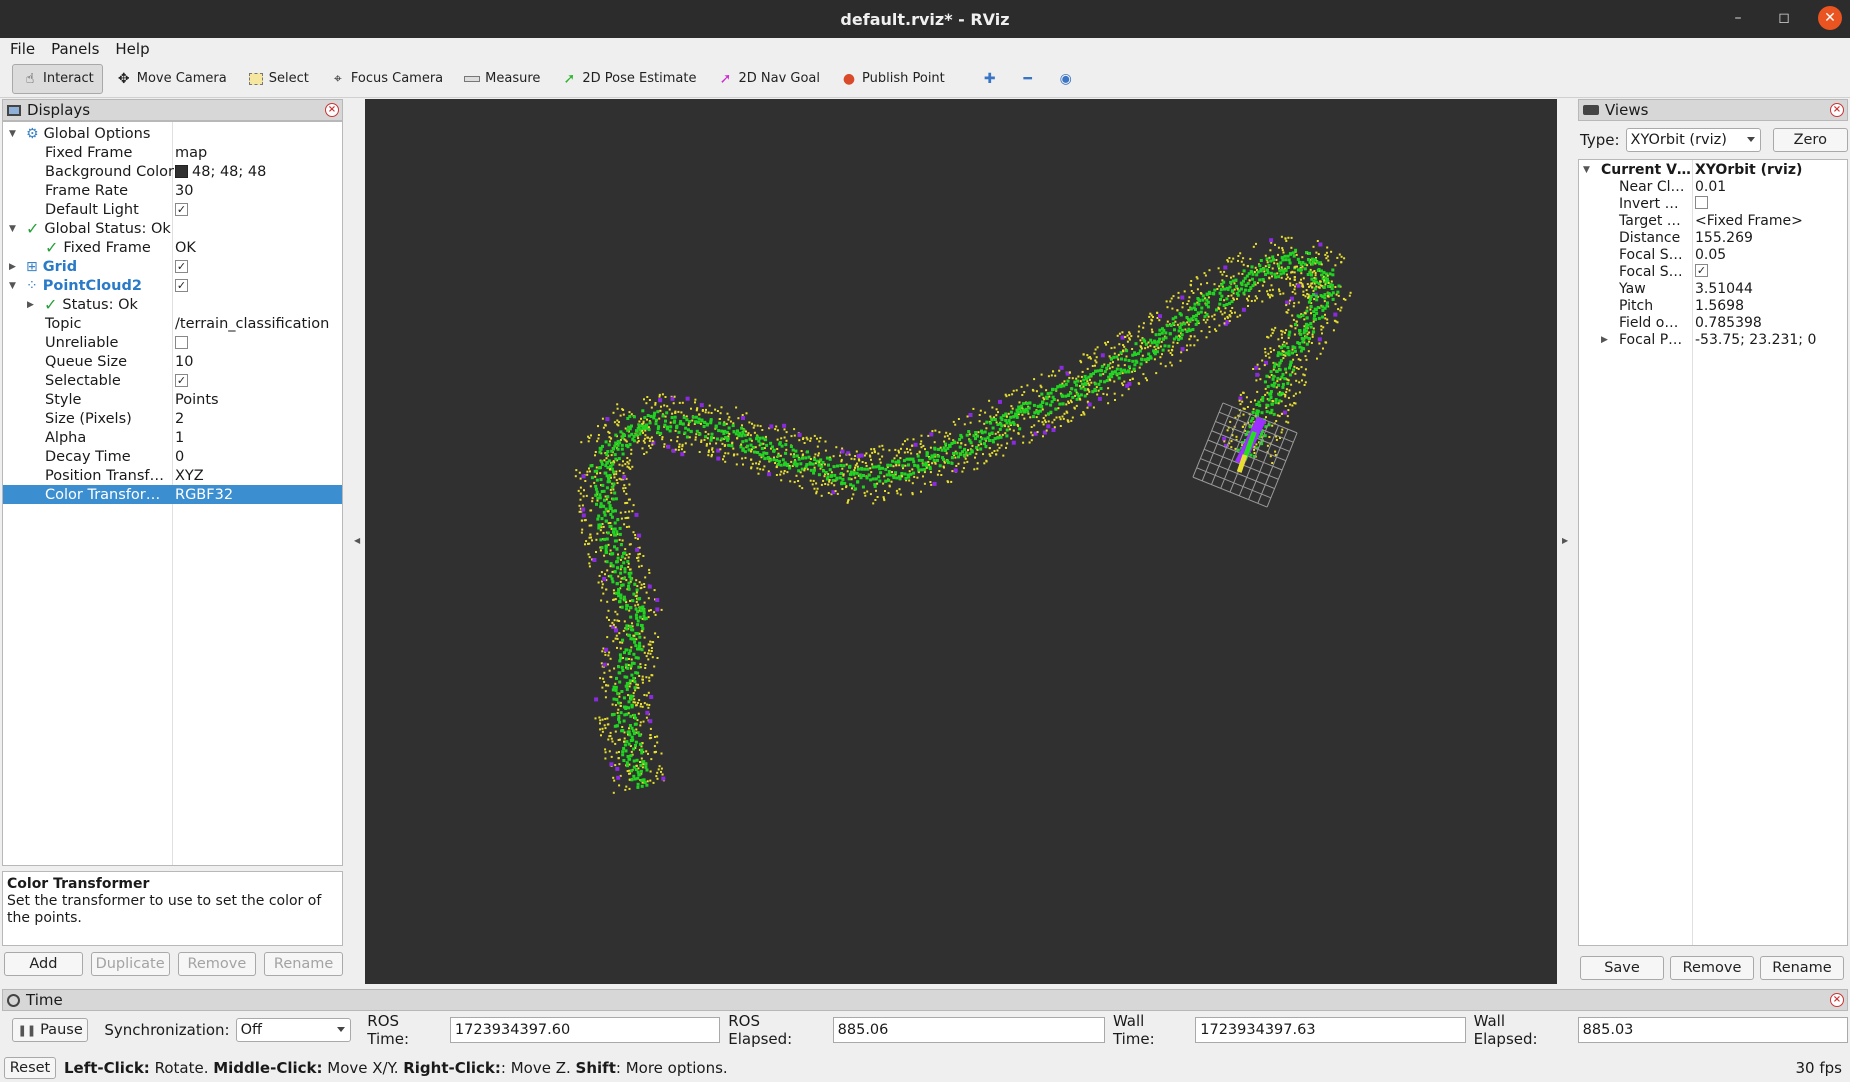 The image size is (1850, 1082). What do you see at coordinates (57, 78) in the screenshot?
I see `tool-interact: ☝ Interact` at bounding box center [57, 78].